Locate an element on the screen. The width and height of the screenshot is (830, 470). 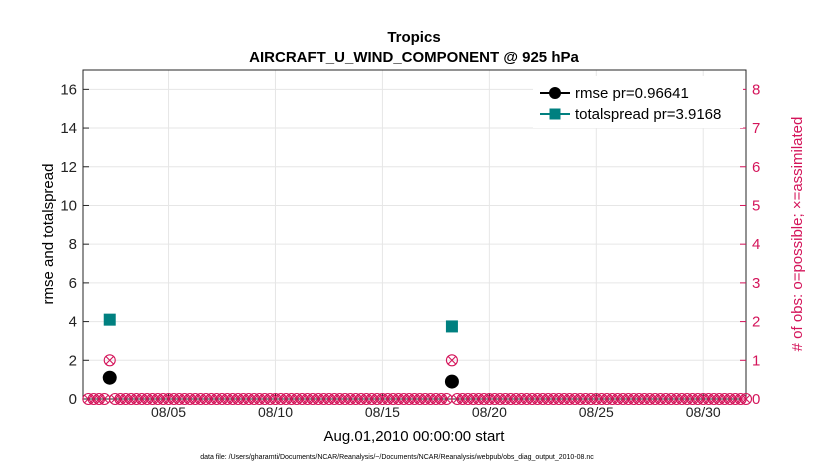
obs-count-markers is located at coordinates (417, 380).